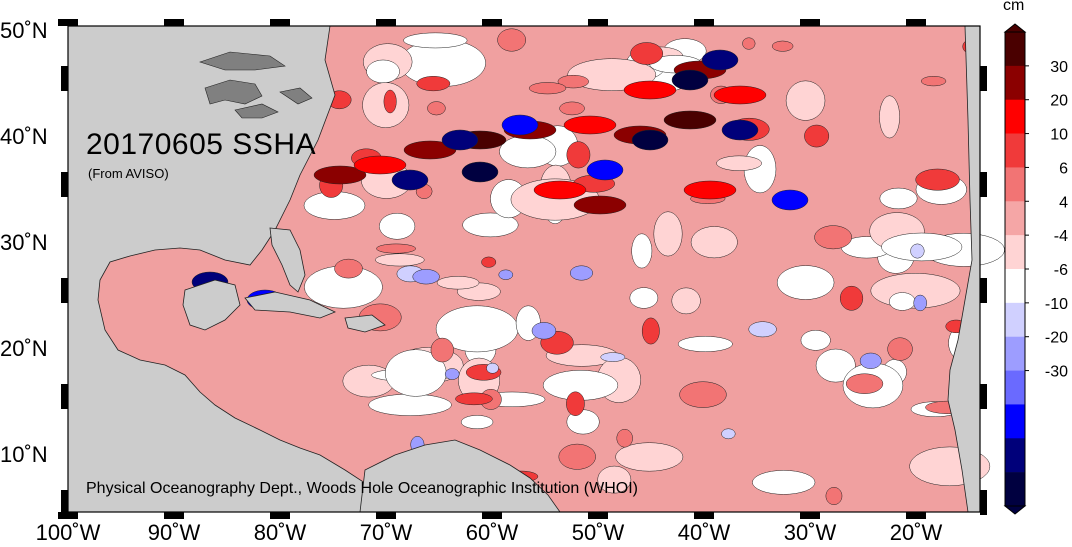  Describe the element at coordinates (365, 323) in the screenshot. I see `hispaniola-land` at that location.